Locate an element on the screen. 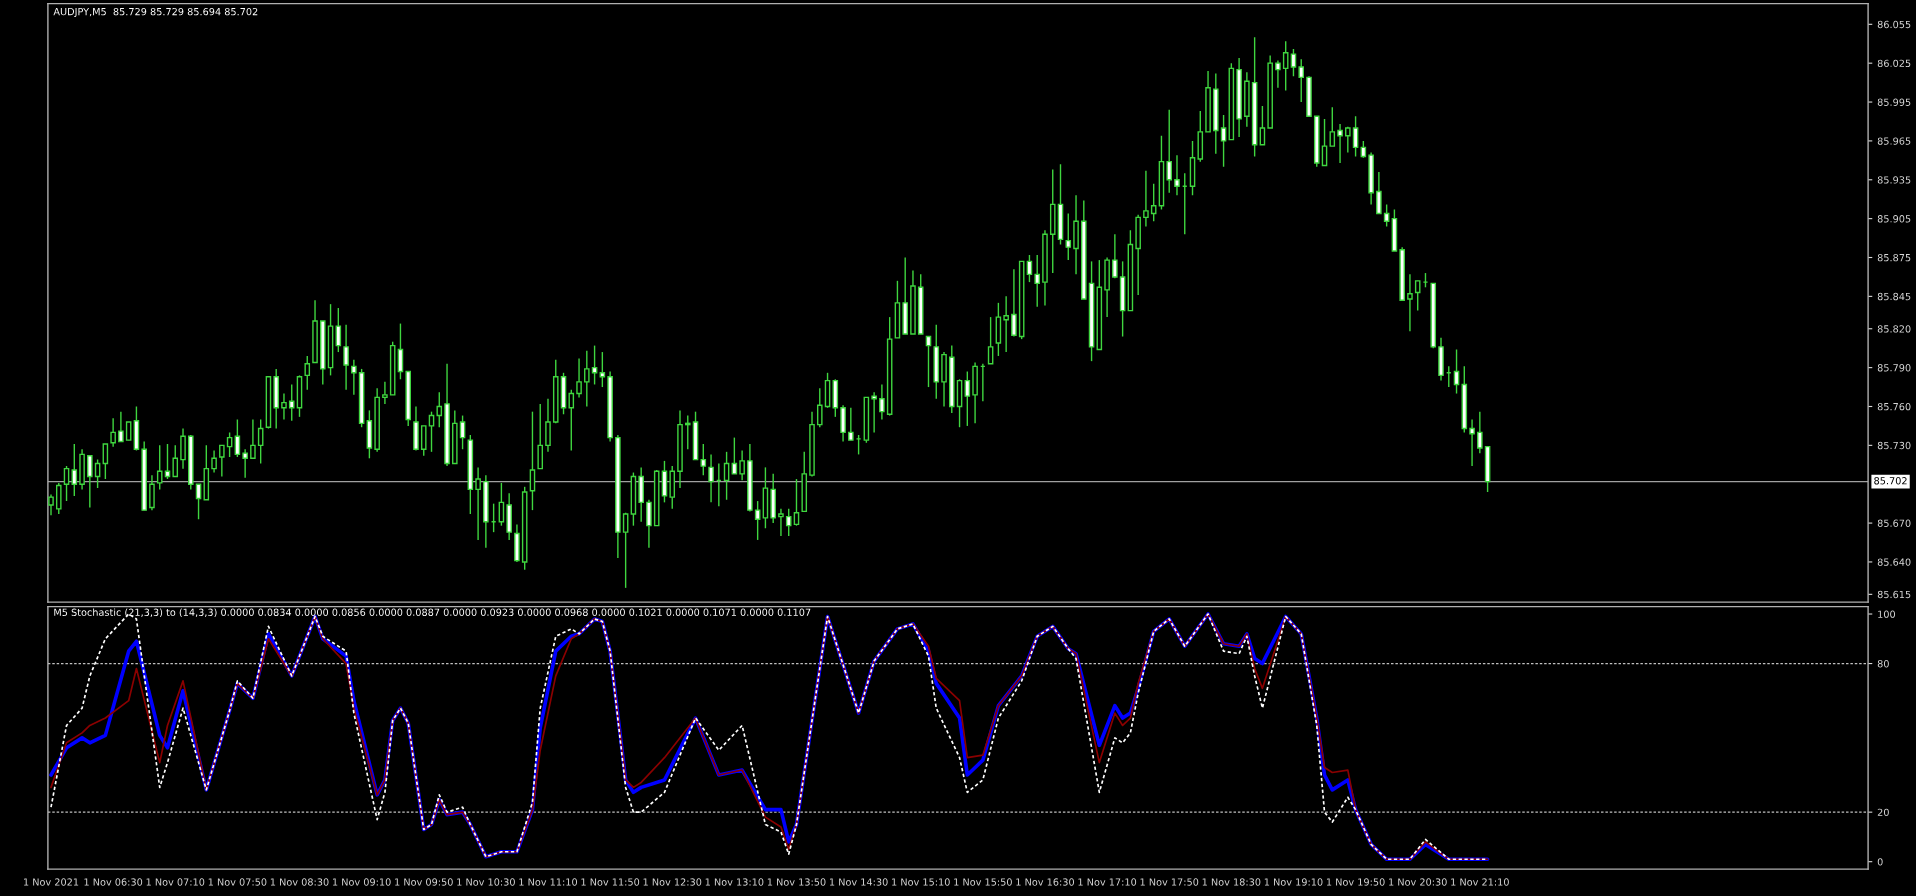 Image resolution: width=1916 pixels, height=896 pixels. y-tick-label: 86.055 is located at coordinates (1894, 24).